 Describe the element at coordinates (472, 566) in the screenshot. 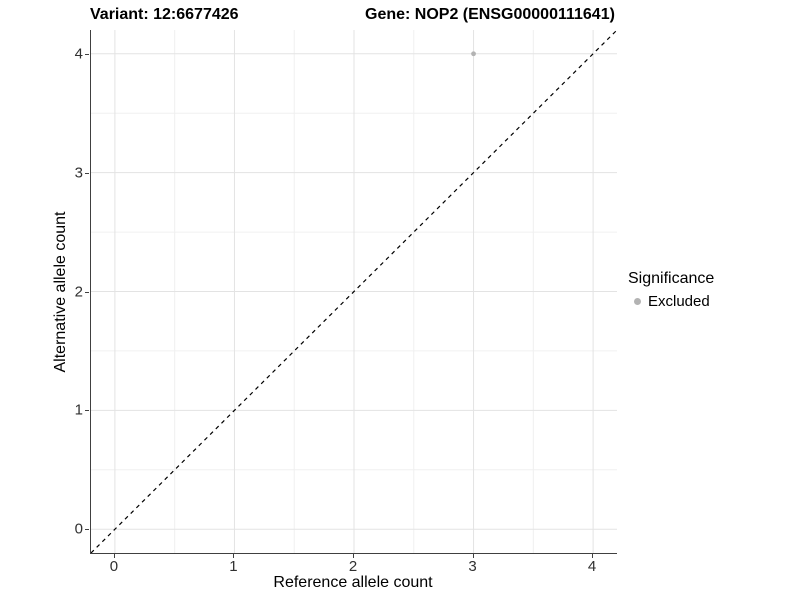

I see `x-tick-label: 3` at that location.